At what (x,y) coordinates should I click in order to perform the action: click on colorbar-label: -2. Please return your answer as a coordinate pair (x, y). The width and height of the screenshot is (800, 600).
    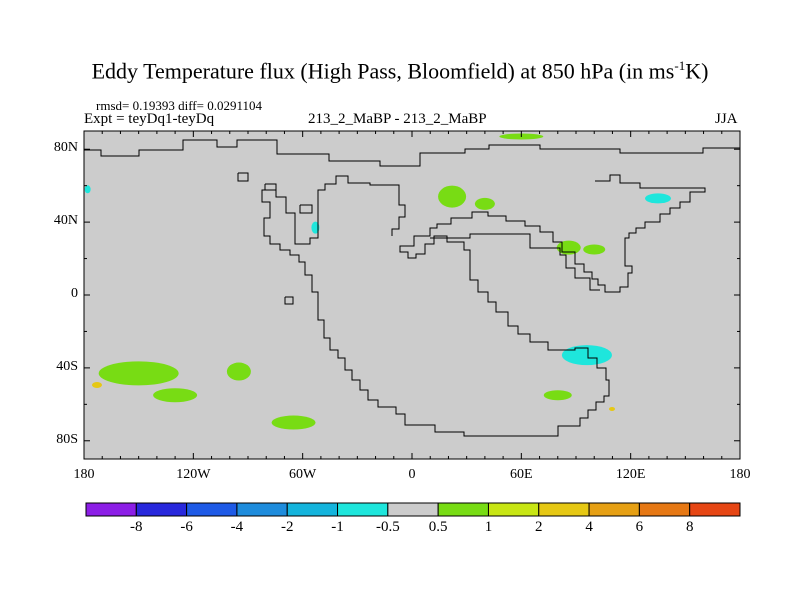
    Looking at the image, I should click on (287, 527).